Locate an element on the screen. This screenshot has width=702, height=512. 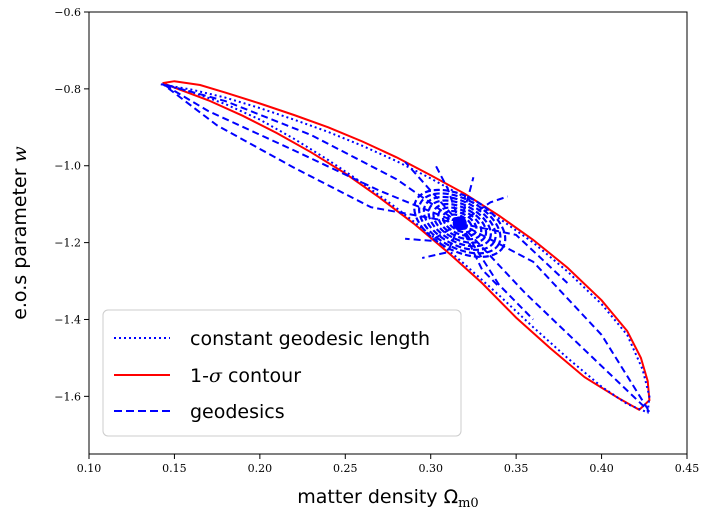
x-tick-label: 0.35 is located at coordinates (516, 468).